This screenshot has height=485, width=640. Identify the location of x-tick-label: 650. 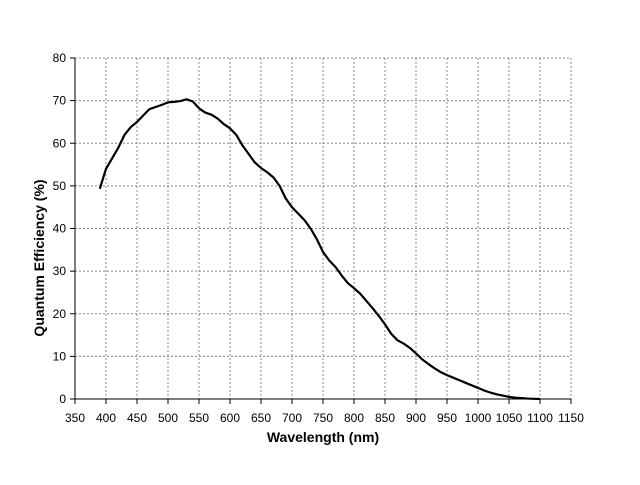
(261, 418).